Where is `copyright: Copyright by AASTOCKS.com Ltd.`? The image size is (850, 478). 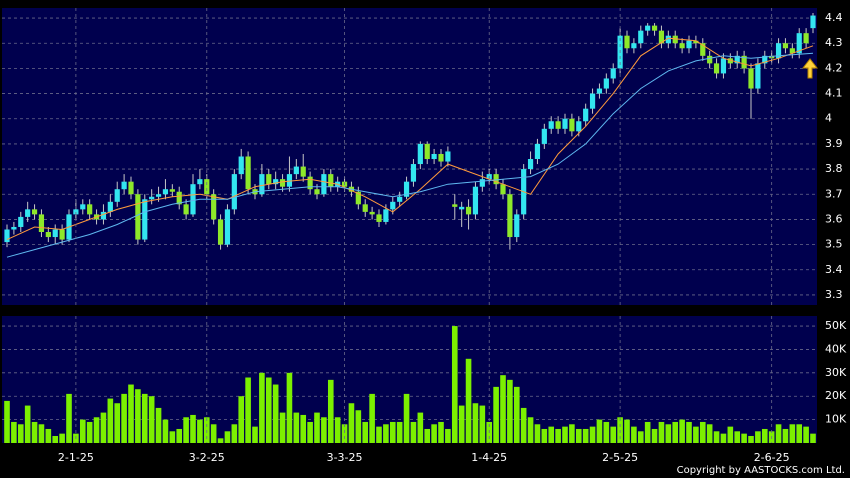
copyright: Copyright by AASTOCKS.com Ltd. is located at coordinates (761, 470).